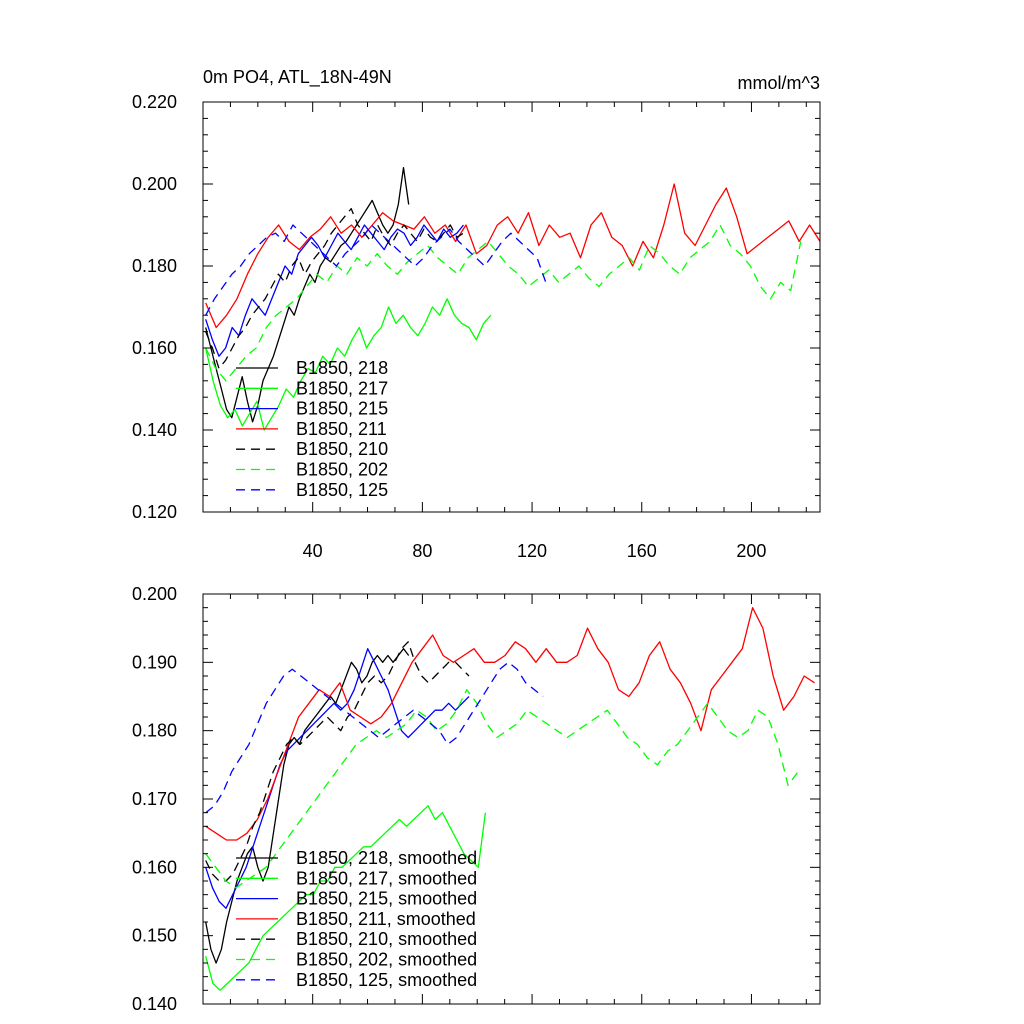 The width and height of the screenshot is (1024, 1024). I want to click on series-line-b1850-210-smoothed, so click(337, 761).